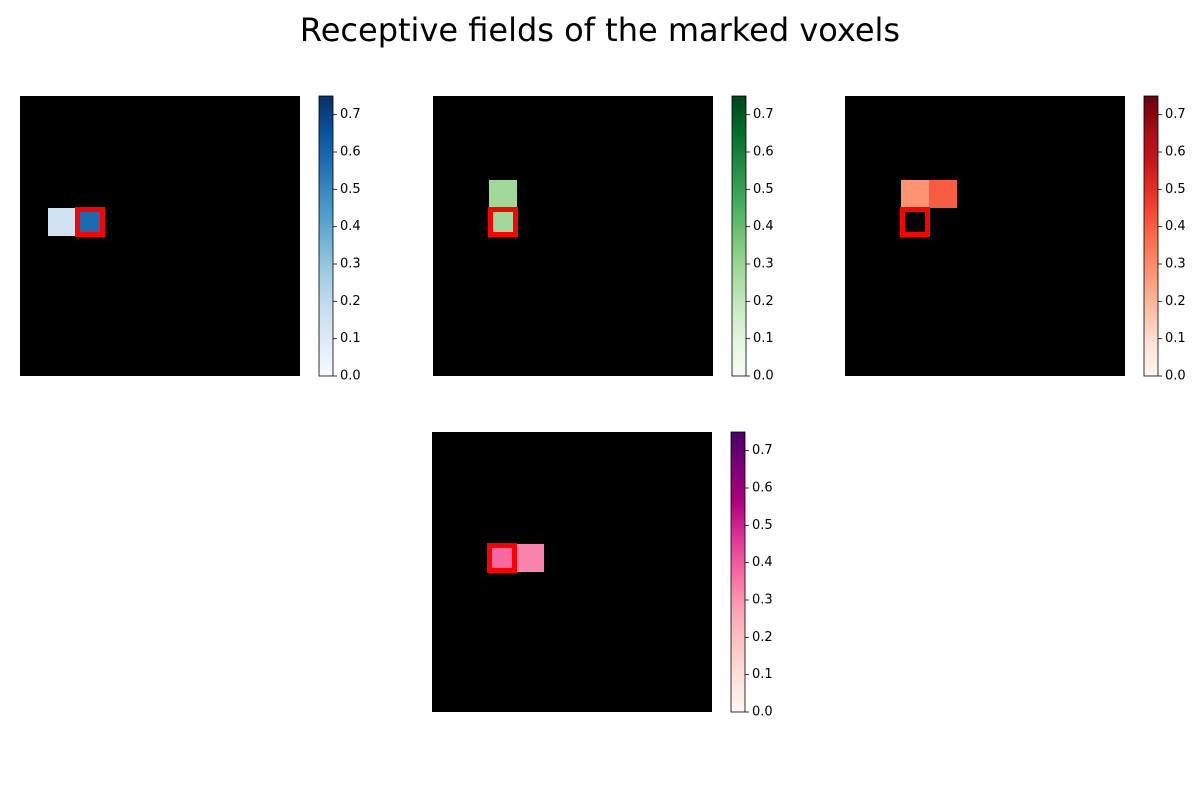 The width and height of the screenshot is (1200, 804). What do you see at coordinates (600, 30) in the screenshot?
I see `chart-title: Receptive fields of the marked voxels` at bounding box center [600, 30].